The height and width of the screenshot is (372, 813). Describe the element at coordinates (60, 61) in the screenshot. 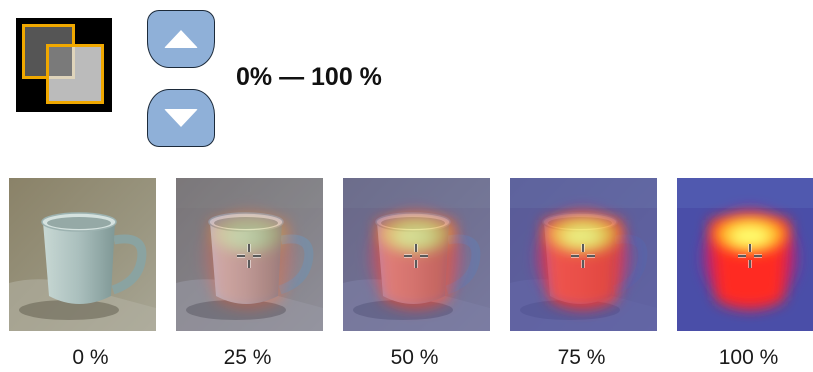

I see `overlap-shape` at that location.